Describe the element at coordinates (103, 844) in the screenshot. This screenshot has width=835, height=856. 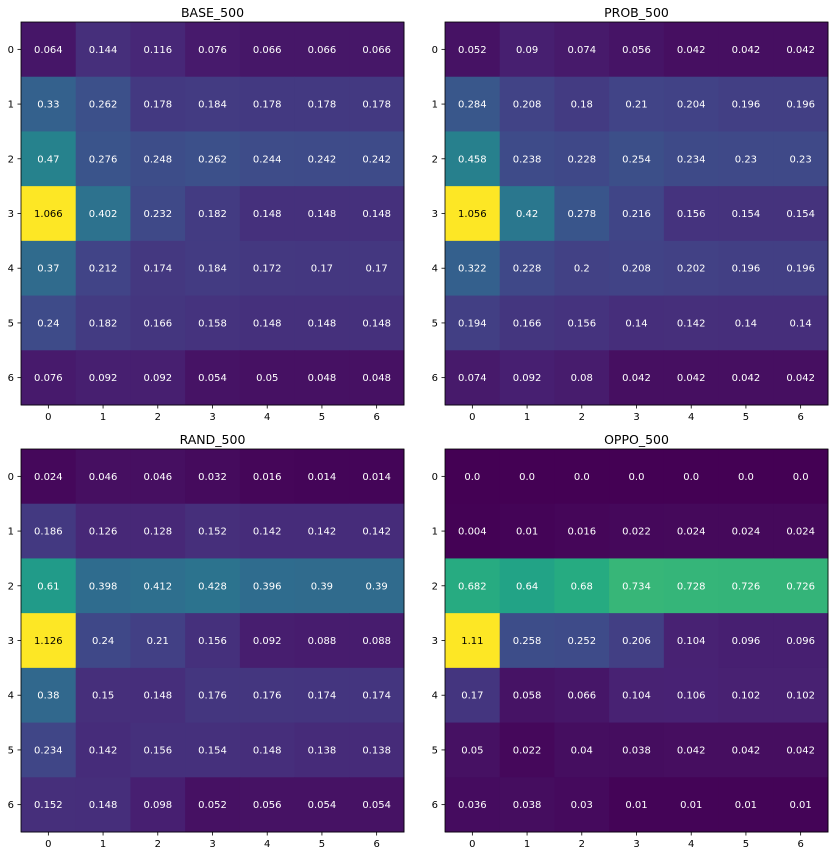
I see `x-tick-label: 1` at that location.